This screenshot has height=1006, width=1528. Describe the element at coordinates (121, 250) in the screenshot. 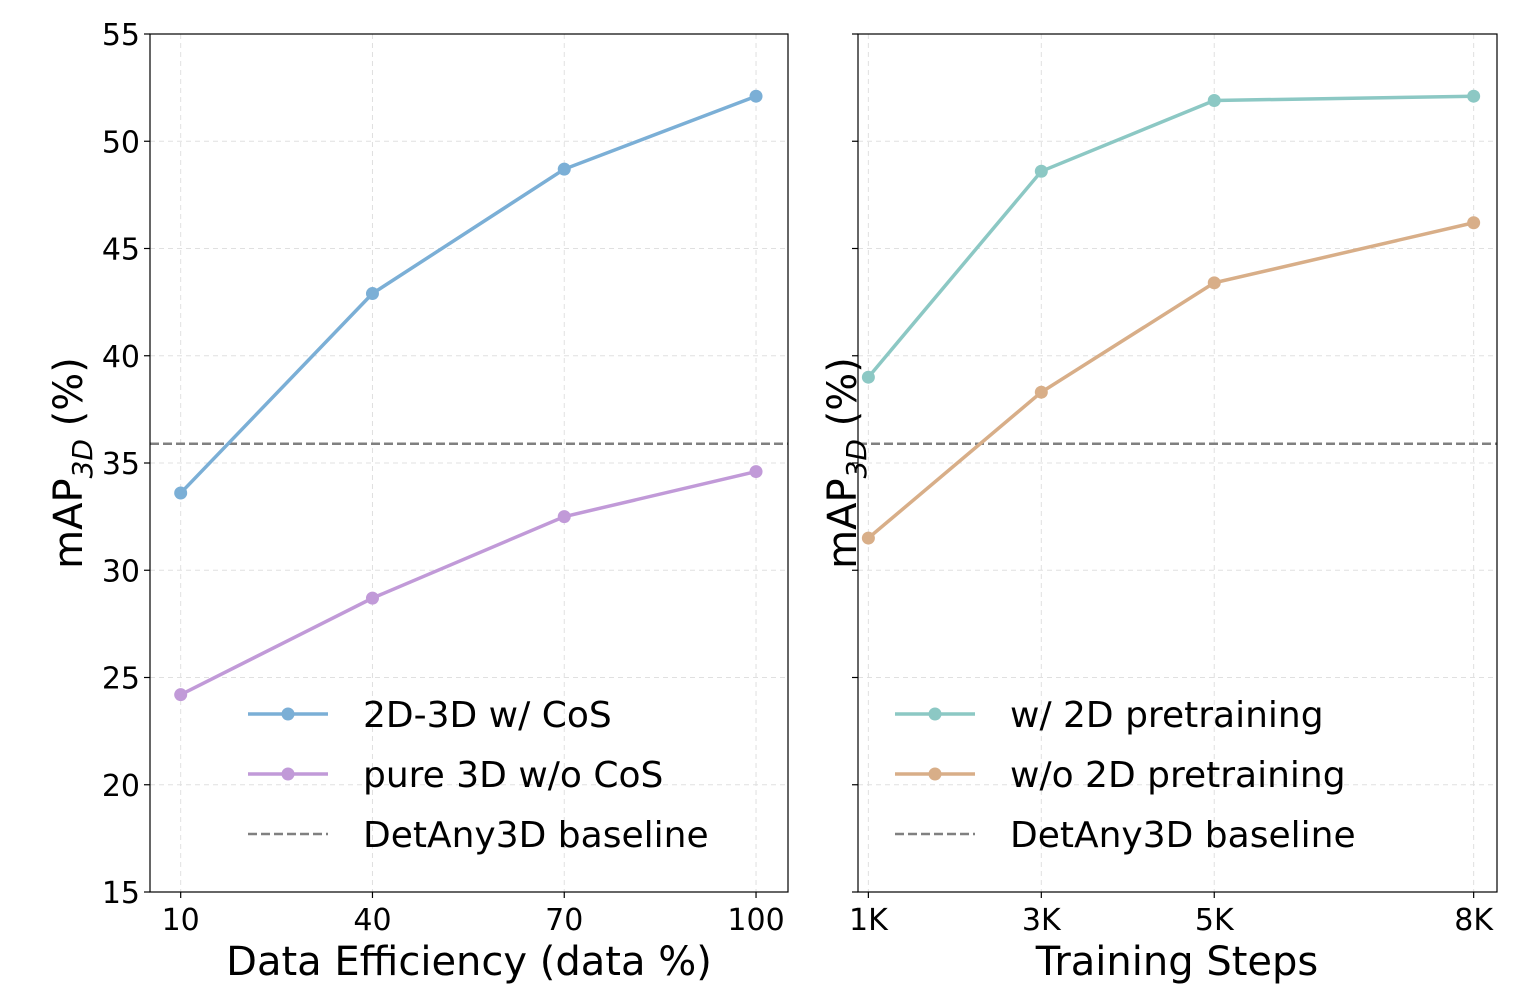

I see `y-tick-label: 45` at that location.